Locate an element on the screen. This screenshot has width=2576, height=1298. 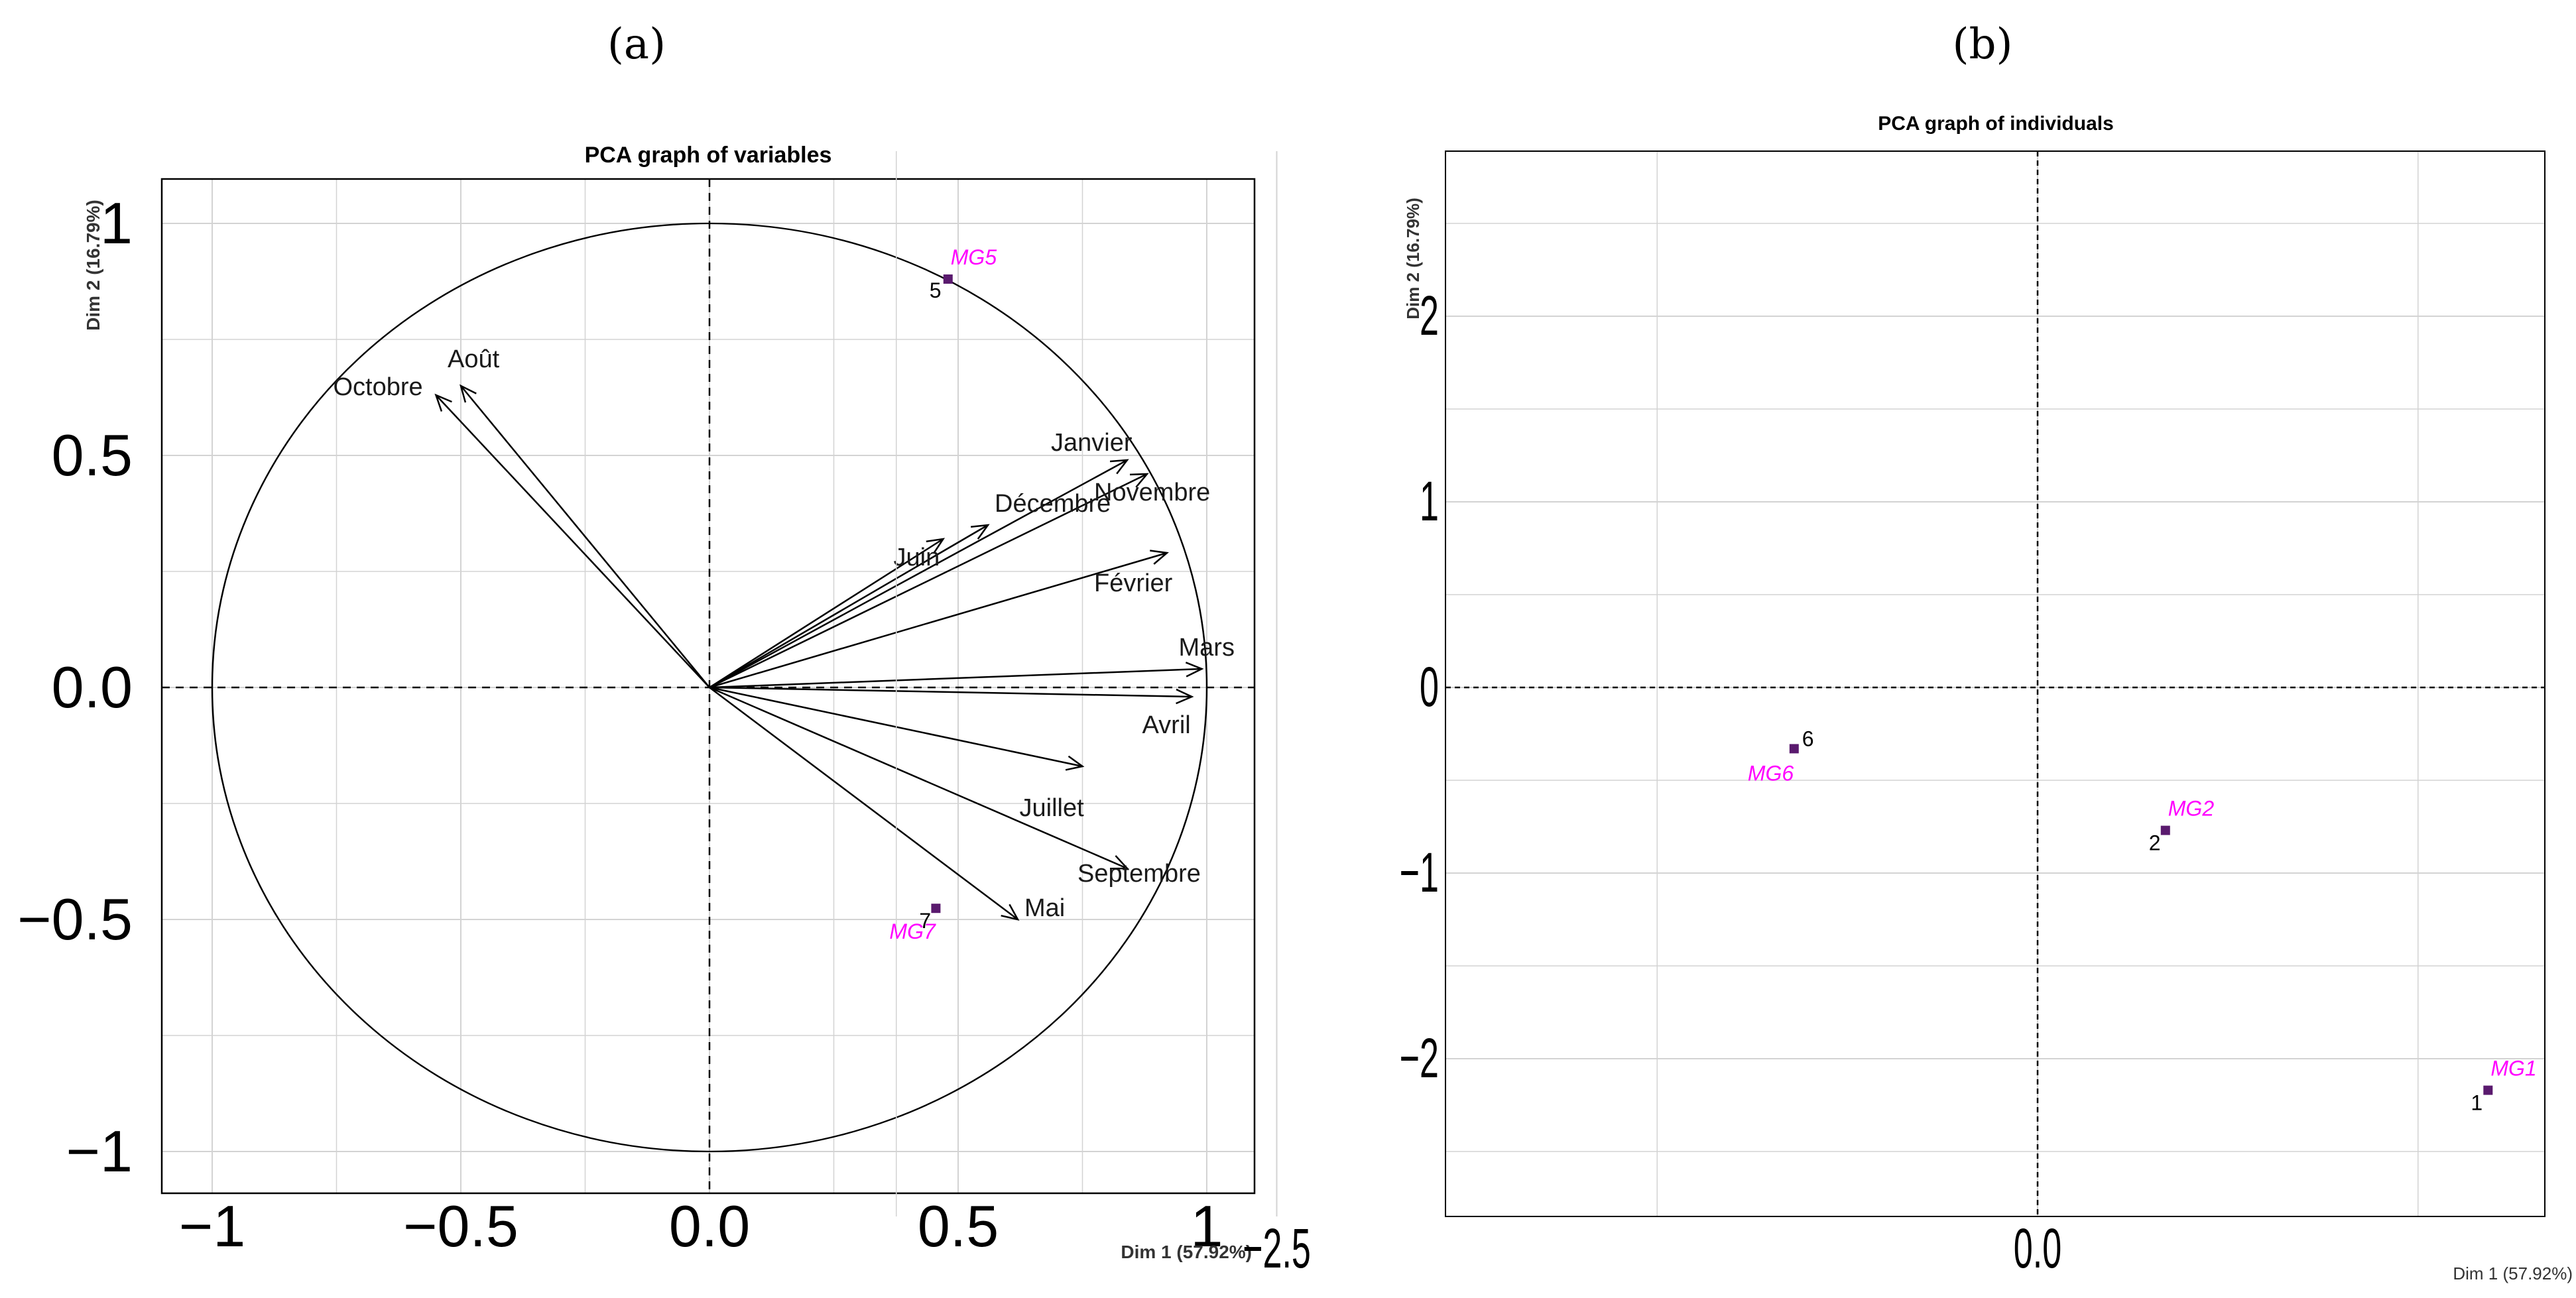
y-tick-label: 0 is located at coordinates (1429, 687).